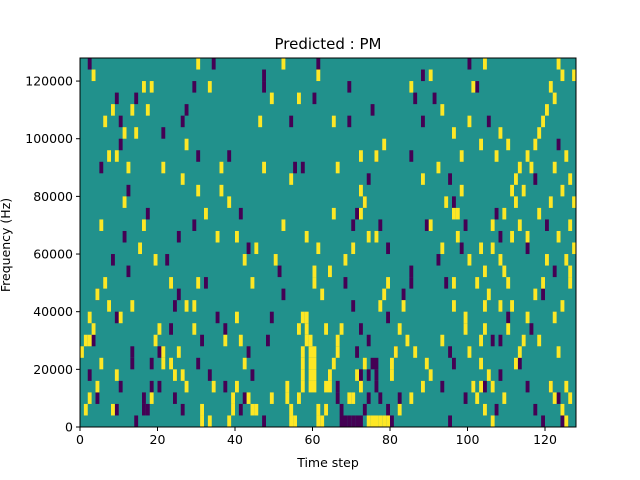  Describe the element at coordinates (53, 311) in the screenshot. I see `y-tick-label: 40000` at that location.